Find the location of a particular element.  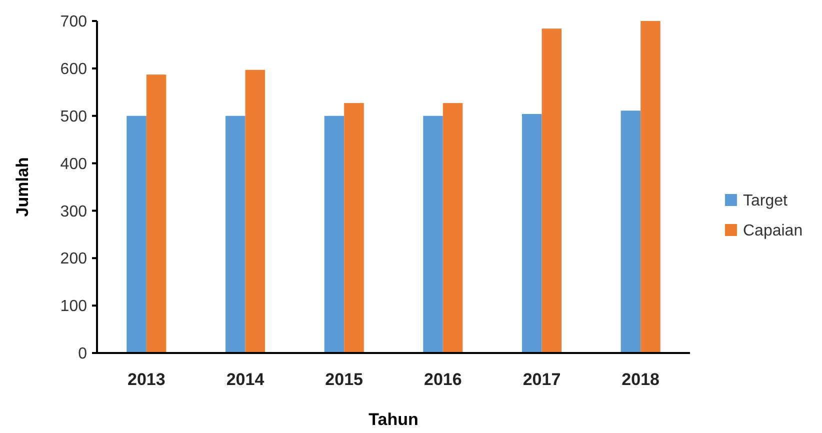

y-tick-label: 500 is located at coordinates (74, 117).